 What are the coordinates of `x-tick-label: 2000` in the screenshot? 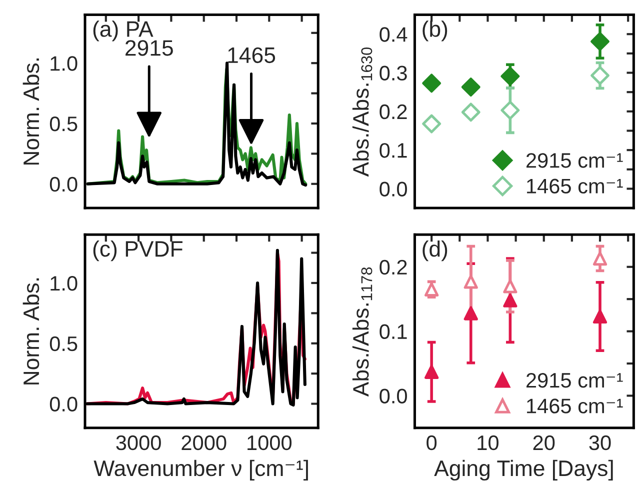 It's located at (204, 442).